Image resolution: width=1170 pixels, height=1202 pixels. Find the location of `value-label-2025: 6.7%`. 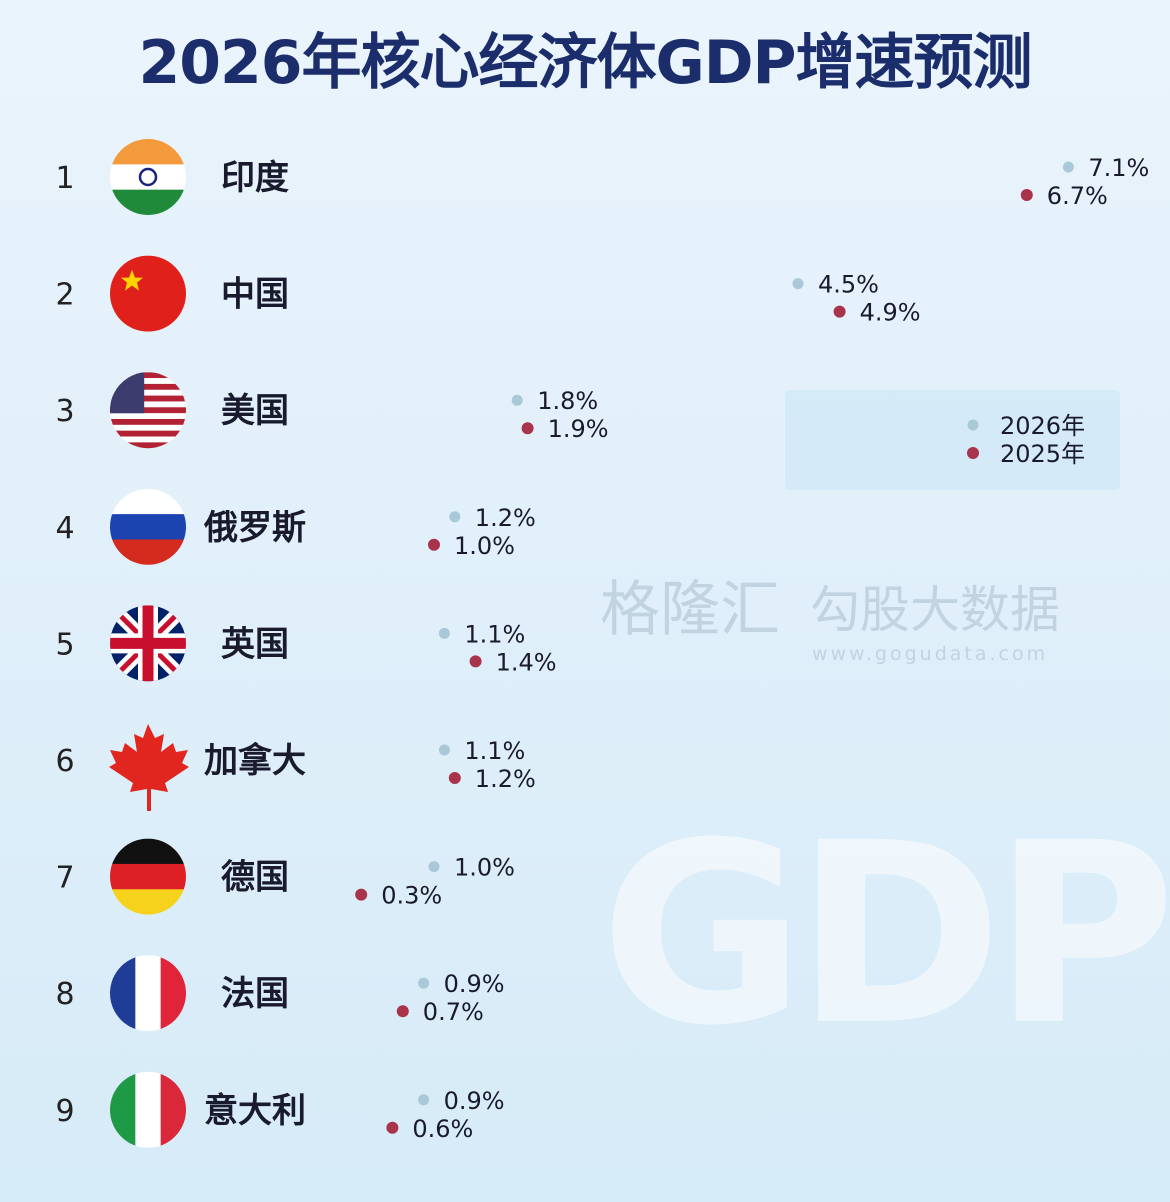

value-label-2025: 6.7% is located at coordinates (1077, 196).